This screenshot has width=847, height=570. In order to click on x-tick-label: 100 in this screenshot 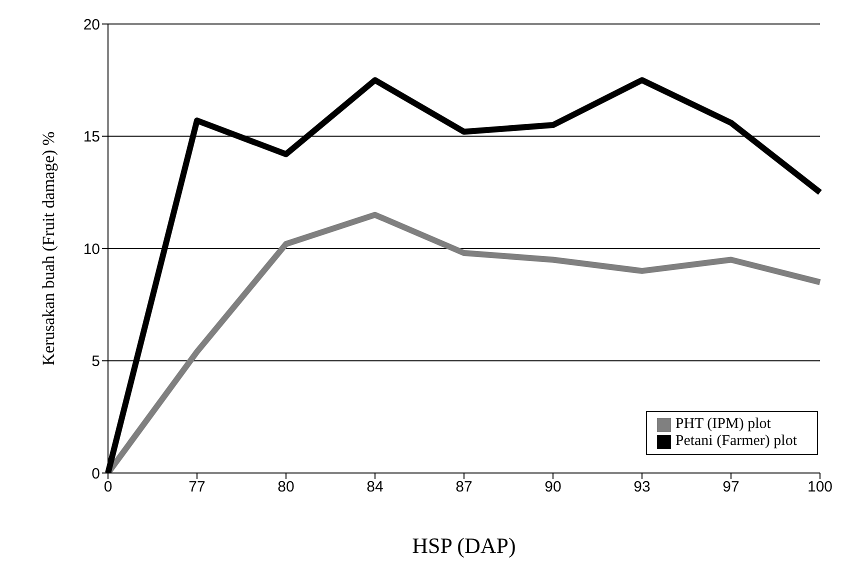, I will do `click(820, 487)`.